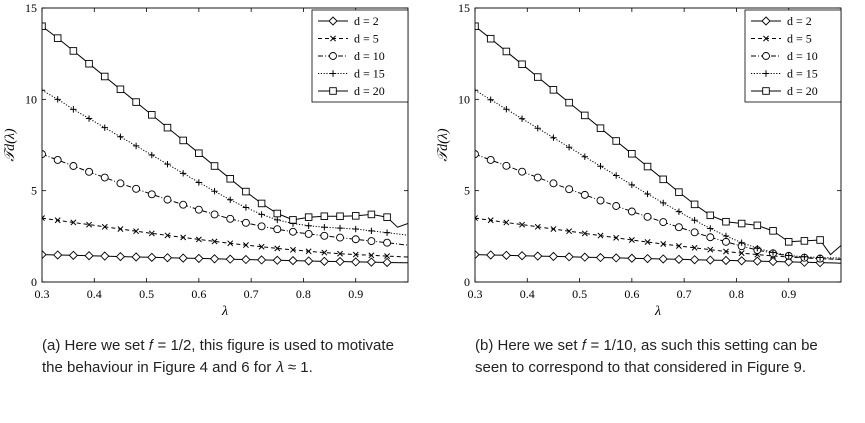 The image size is (865, 423). Describe the element at coordinates (225, 198) in the screenshot. I see `series-d10` at that location.